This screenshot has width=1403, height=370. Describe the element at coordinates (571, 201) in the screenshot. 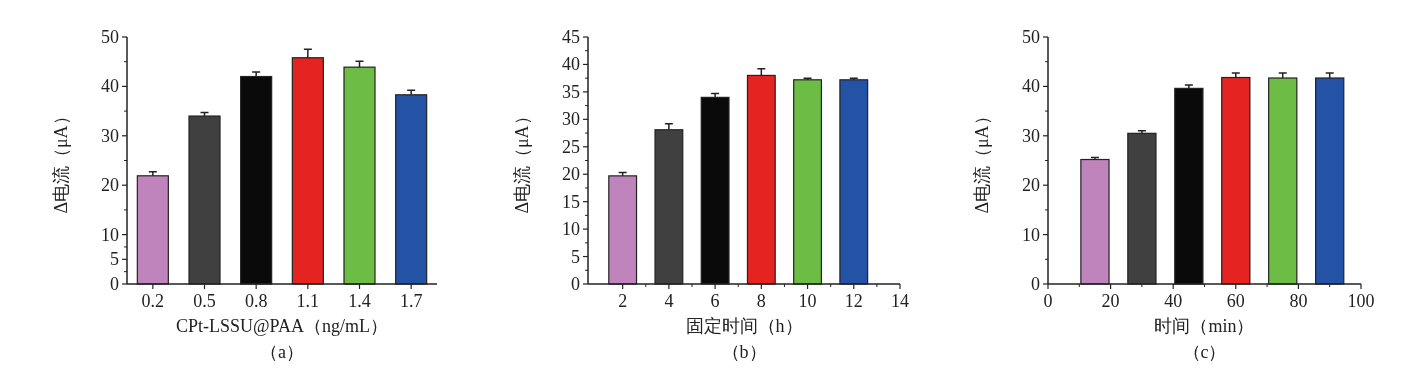

I see `y-tick-label: 15` at that location.